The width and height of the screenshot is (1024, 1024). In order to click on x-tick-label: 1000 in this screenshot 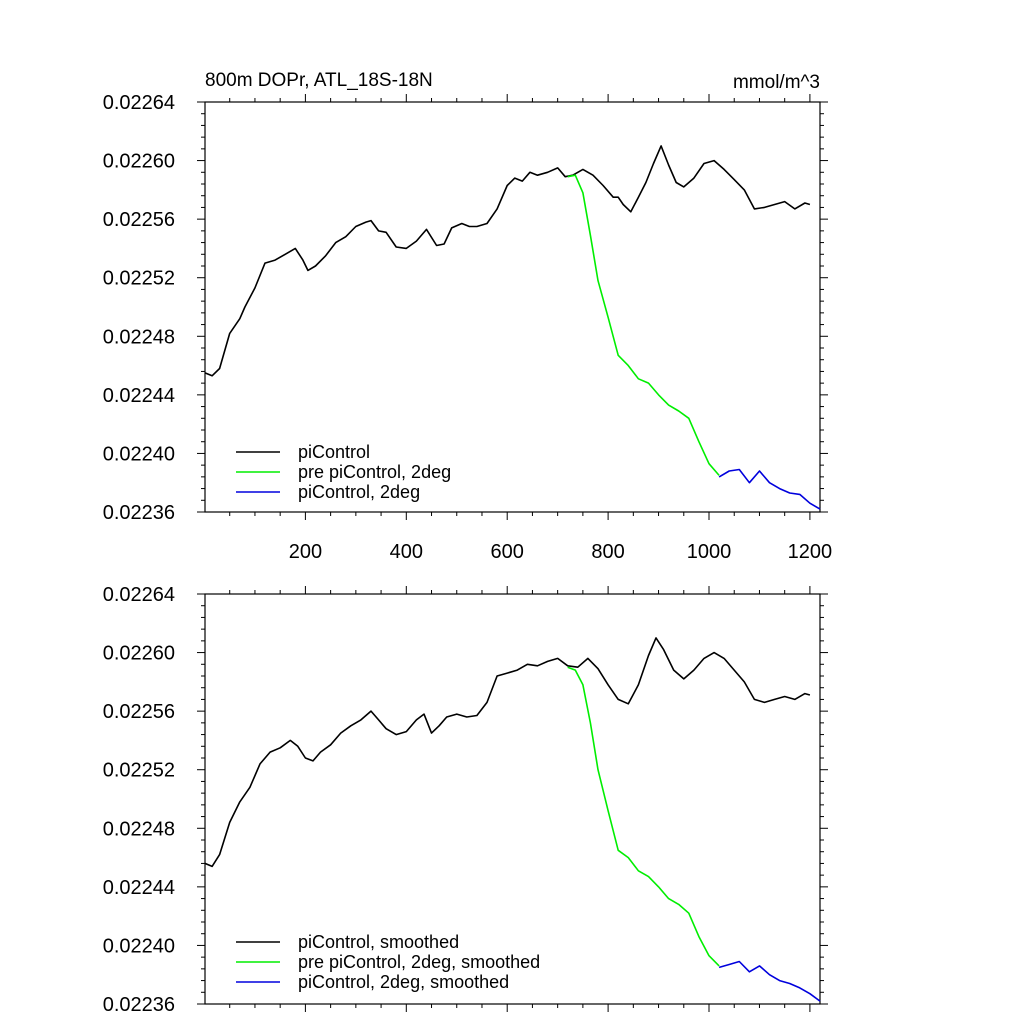, I will do `click(709, 552)`.